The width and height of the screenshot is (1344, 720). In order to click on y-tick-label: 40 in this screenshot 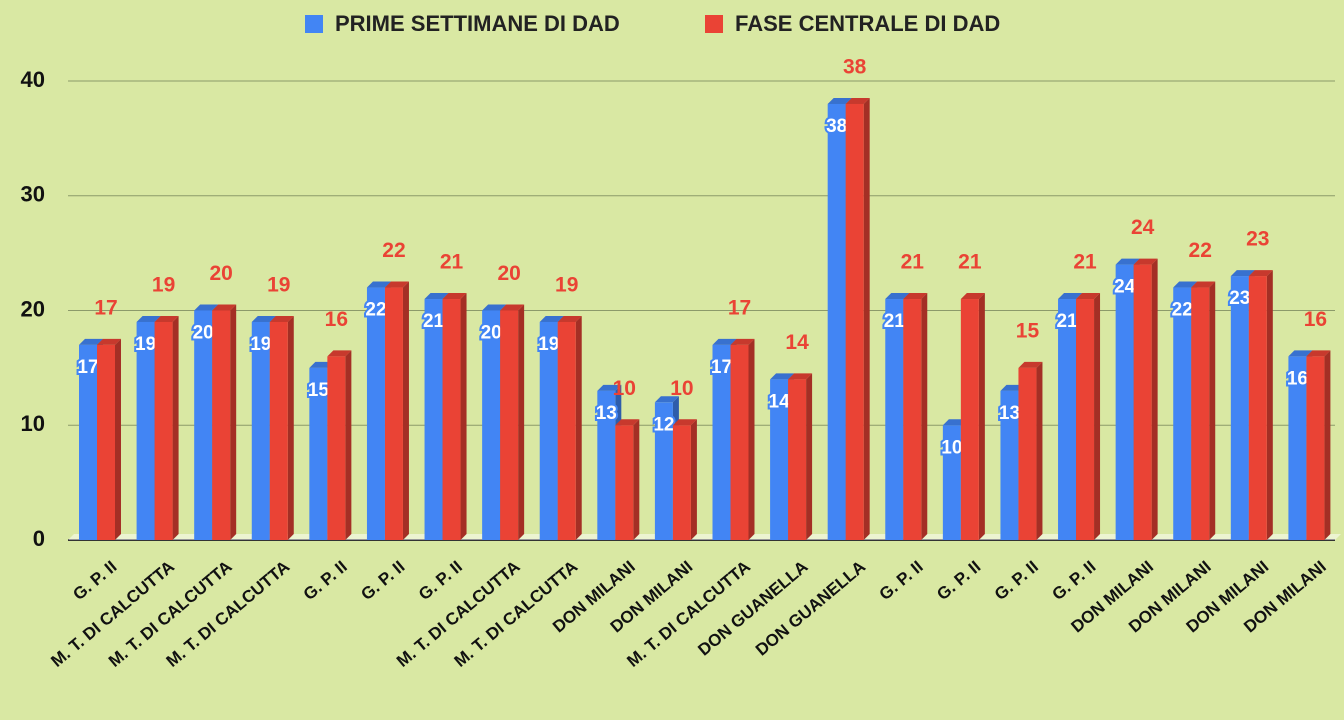, I will do `click(33, 79)`.